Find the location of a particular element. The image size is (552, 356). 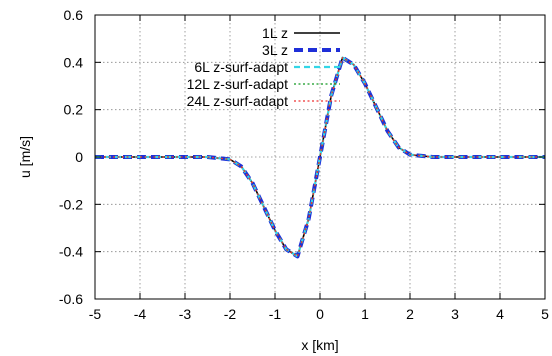

legend-label: 6L z-surf-adapt is located at coordinates (241, 67).